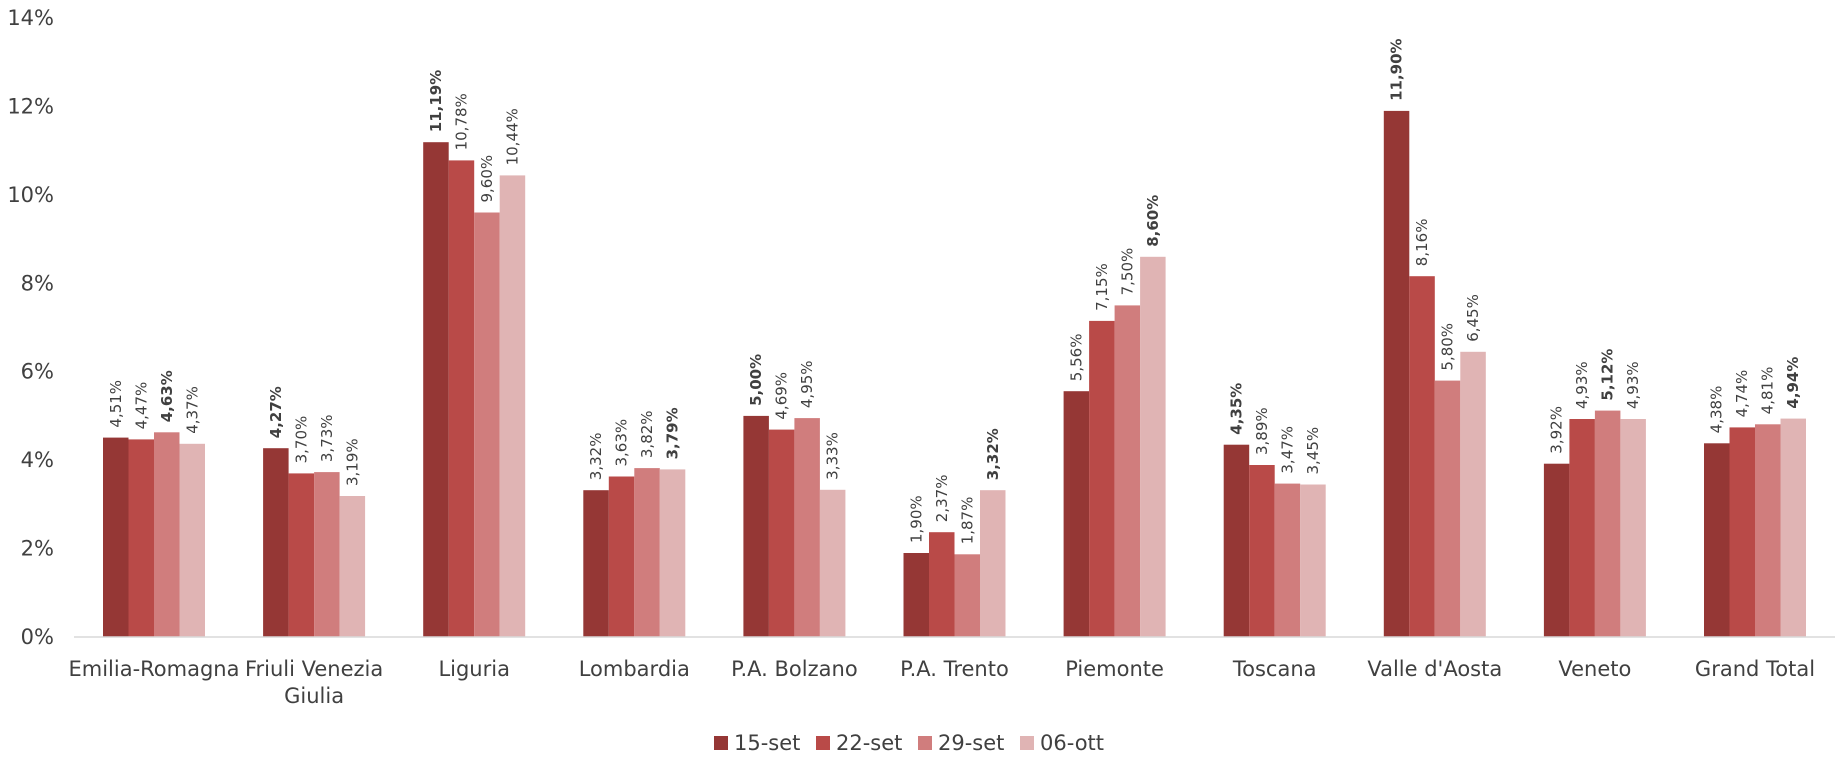  I want to click on data-label: 2,37%, so click(942, 499).